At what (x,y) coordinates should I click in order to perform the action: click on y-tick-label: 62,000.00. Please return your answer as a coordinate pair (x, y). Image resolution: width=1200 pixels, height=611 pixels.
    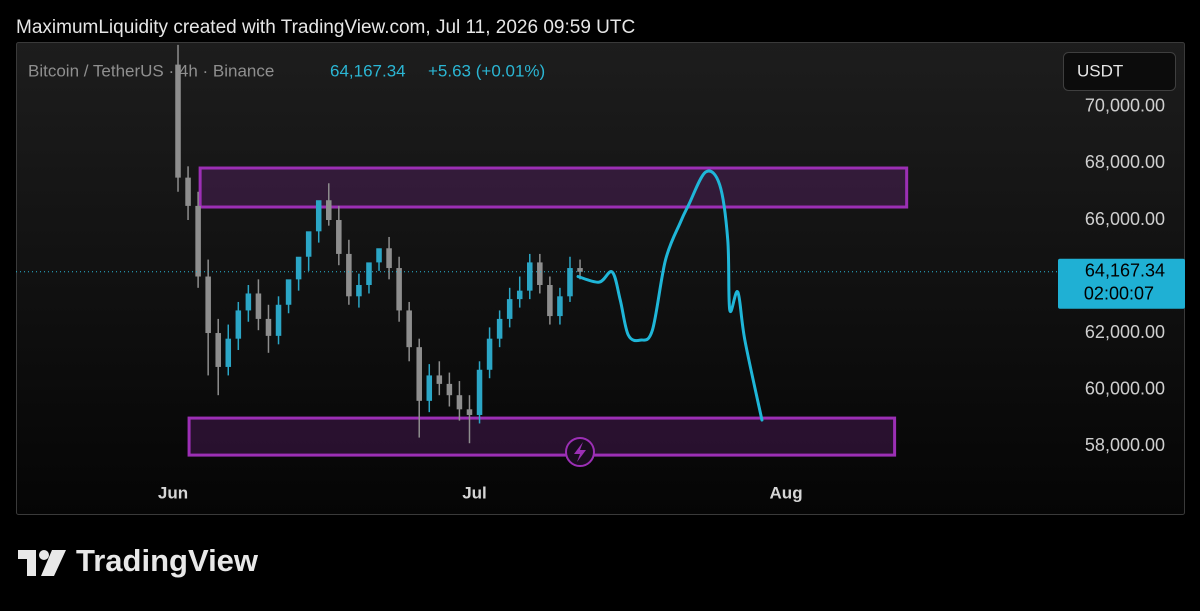
    Looking at the image, I should click on (1125, 332).